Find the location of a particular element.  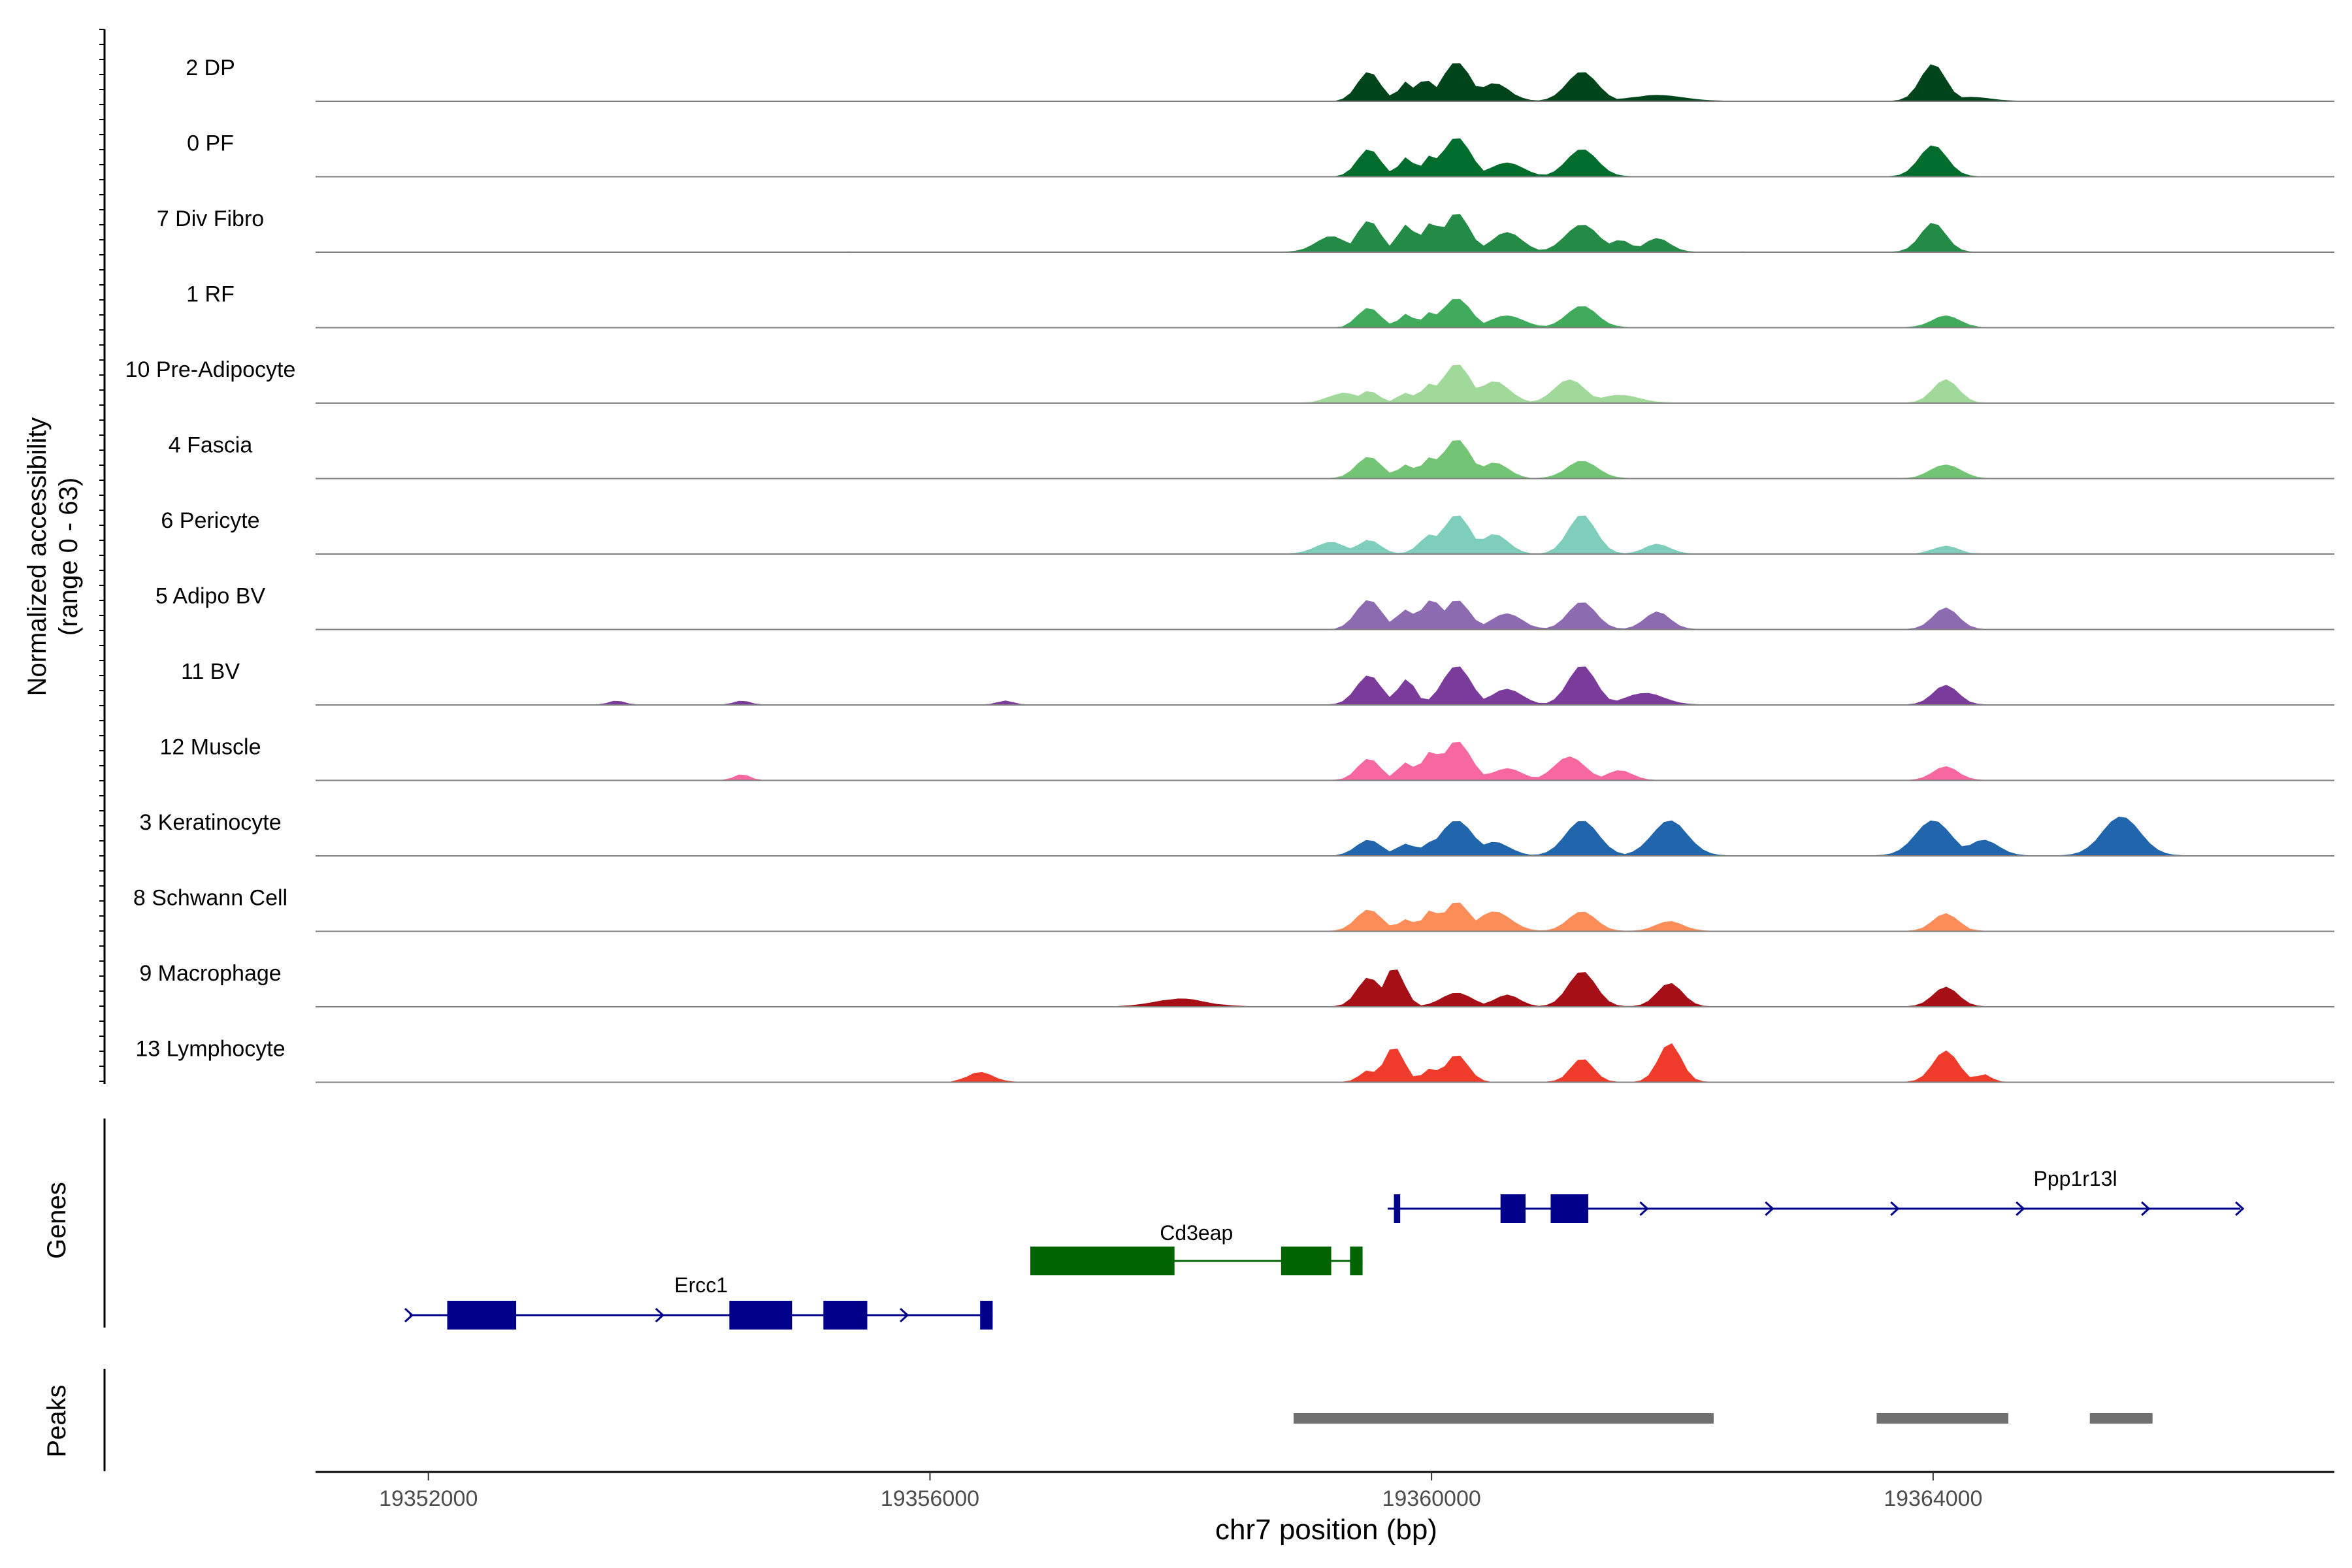

y-axis-label: Normalized accessibility is located at coordinates (37, 556).